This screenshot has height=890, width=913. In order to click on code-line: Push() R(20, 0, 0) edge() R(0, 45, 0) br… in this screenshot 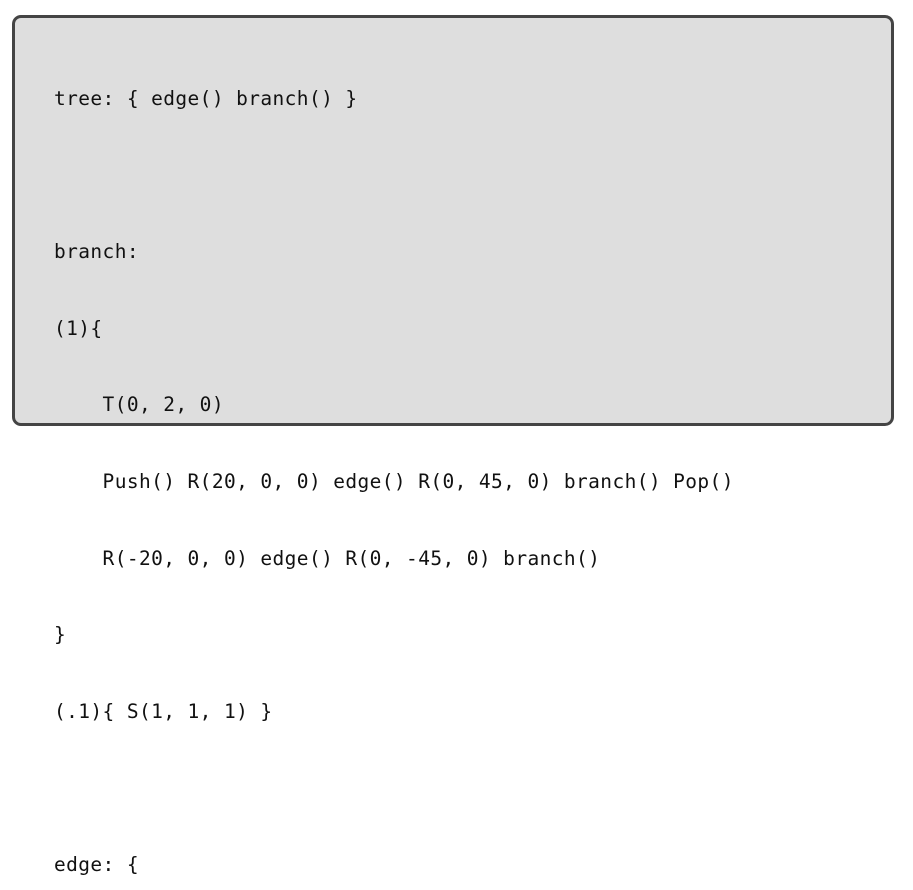, I will do `click(394, 481)`.